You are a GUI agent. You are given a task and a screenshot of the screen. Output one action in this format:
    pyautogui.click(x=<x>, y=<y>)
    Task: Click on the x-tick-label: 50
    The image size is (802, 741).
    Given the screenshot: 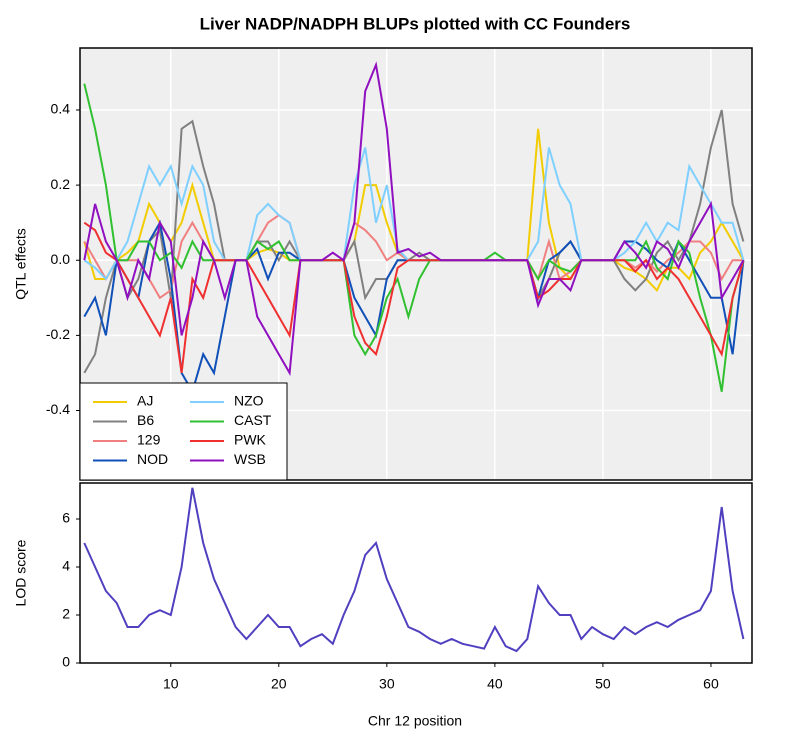 What is the action you would take?
    pyautogui.click(x=603, y=684)
    